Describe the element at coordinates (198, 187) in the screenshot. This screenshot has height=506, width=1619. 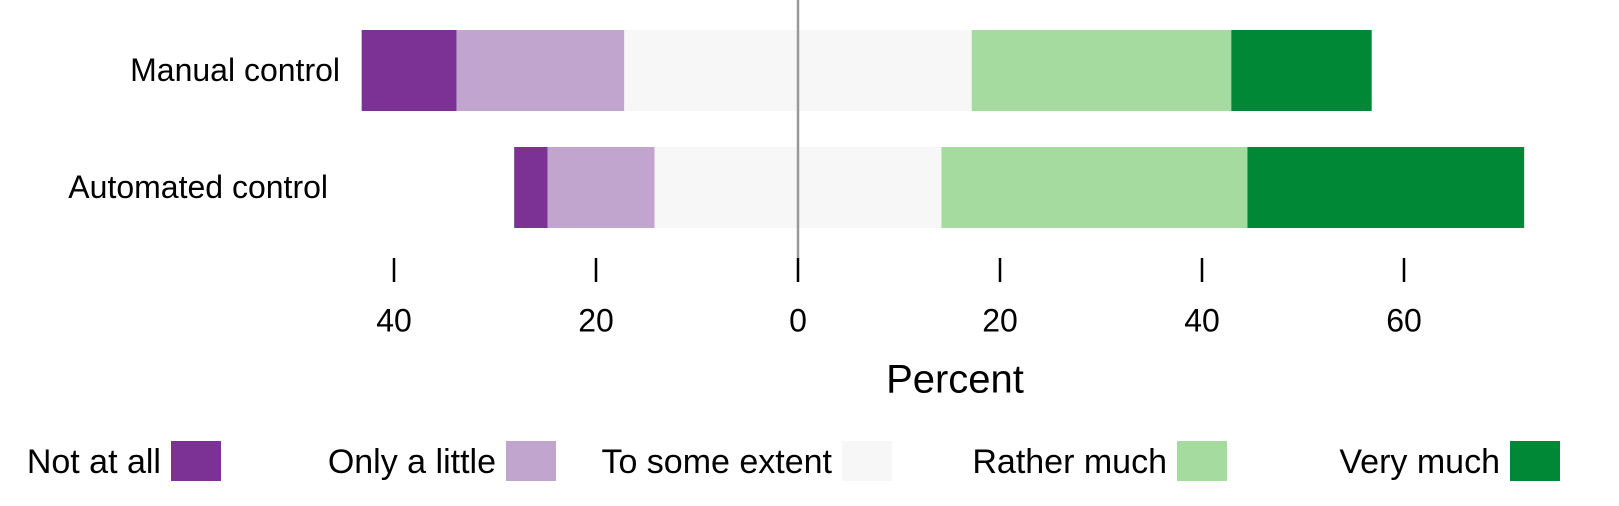
I see `y-tick-label: Automated control` at that location.